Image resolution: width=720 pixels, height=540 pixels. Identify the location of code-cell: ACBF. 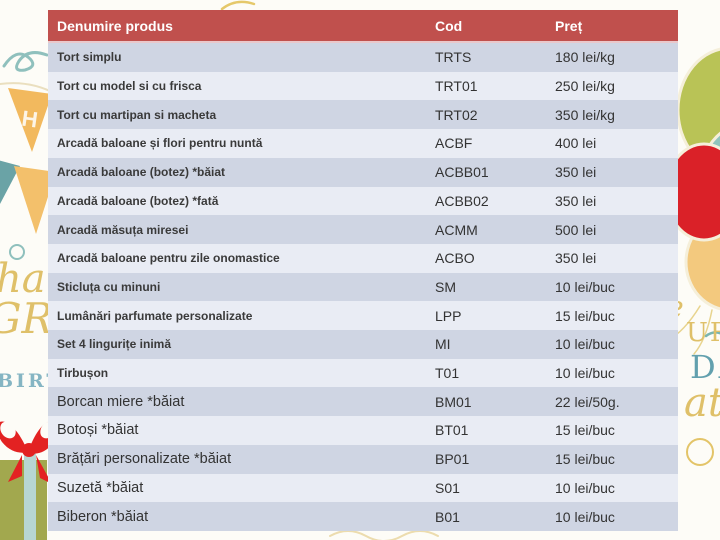
(454, 143).